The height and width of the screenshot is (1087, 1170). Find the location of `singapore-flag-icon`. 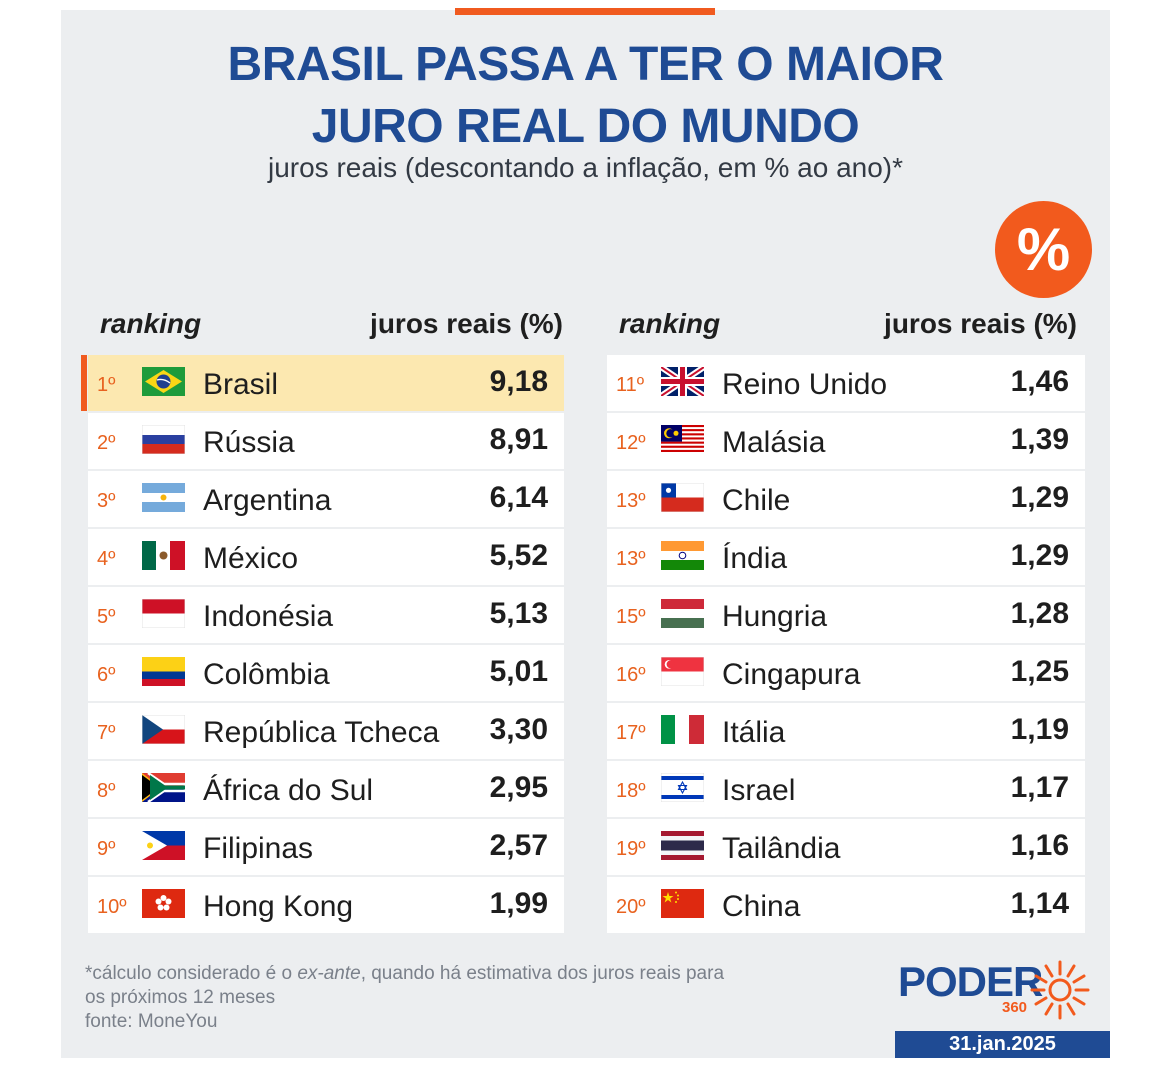

singapore-flag-icon is located at coordinates (682, 671).